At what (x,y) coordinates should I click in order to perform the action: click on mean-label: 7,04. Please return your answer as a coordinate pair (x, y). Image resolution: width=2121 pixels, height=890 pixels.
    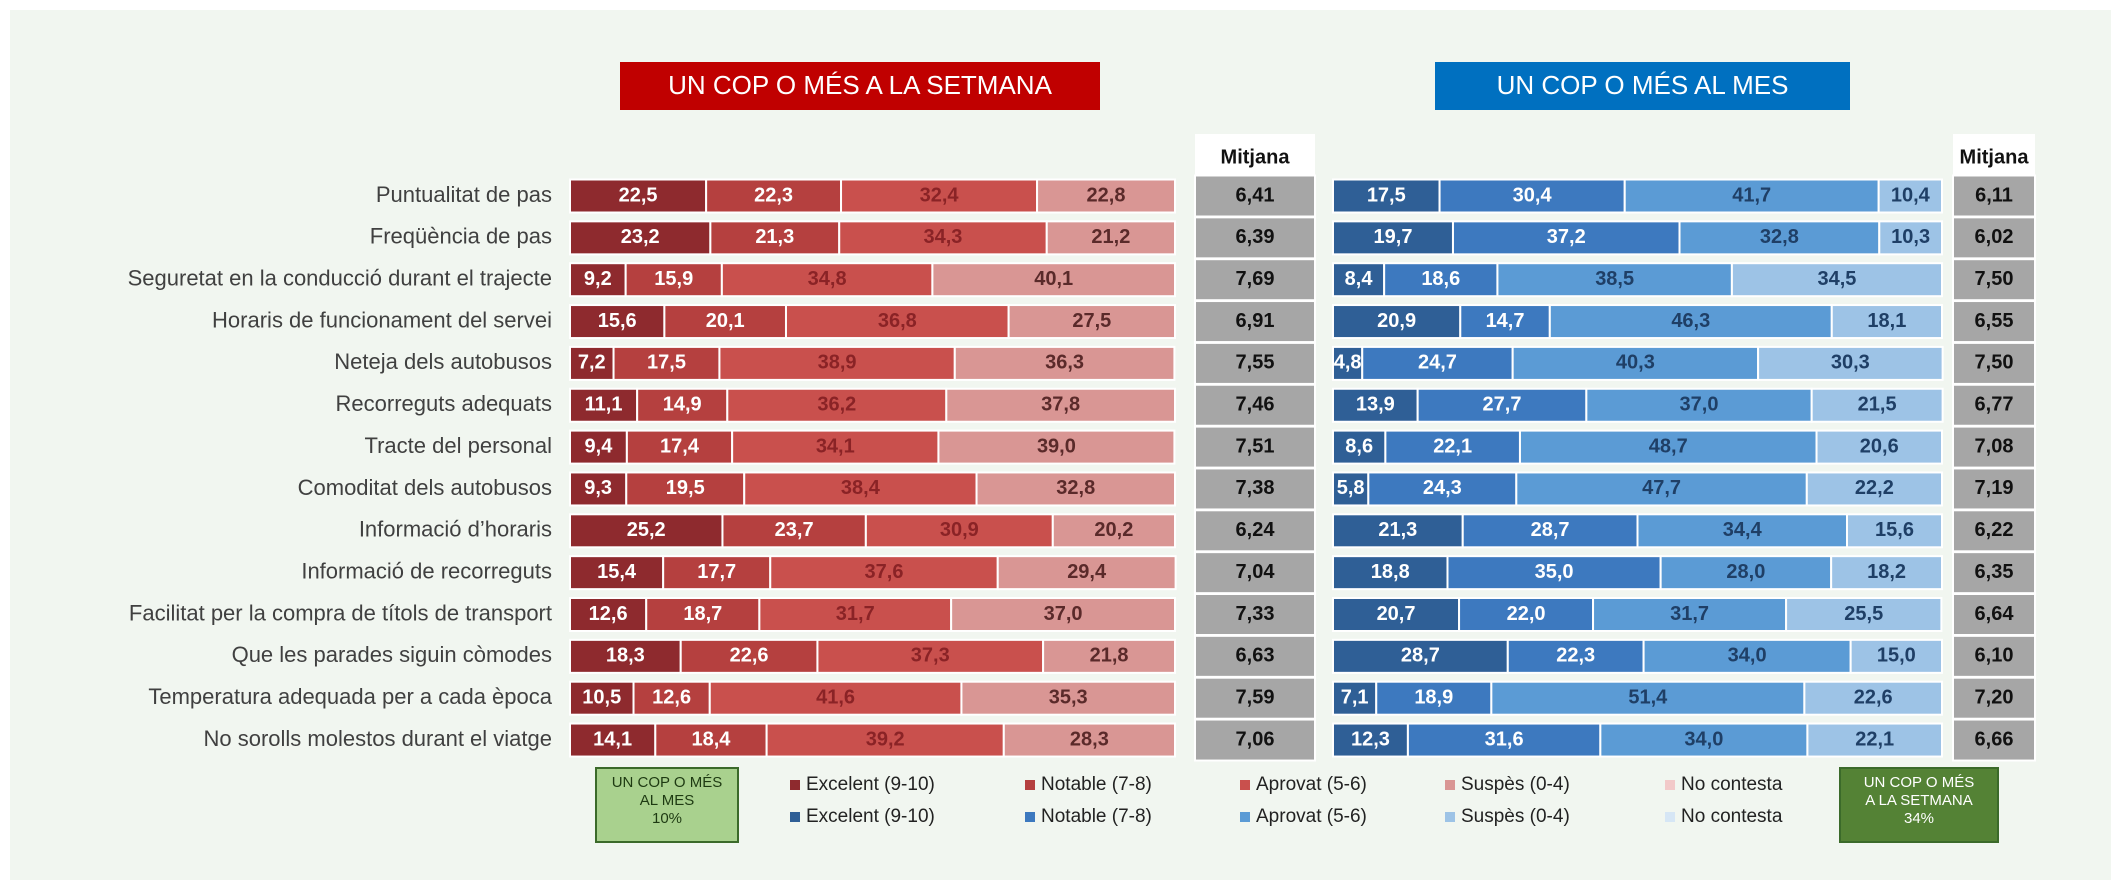
    Looking at the image, I should click on (1256, 572).